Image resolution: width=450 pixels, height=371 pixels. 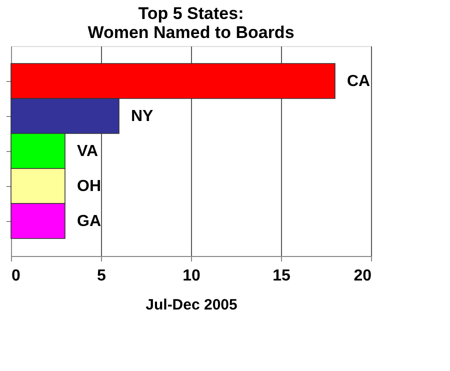 What do you see at coordinates (87, 151) in the screenshot?
I see `y-tick-label: VA` at bounding box center [87, 151].